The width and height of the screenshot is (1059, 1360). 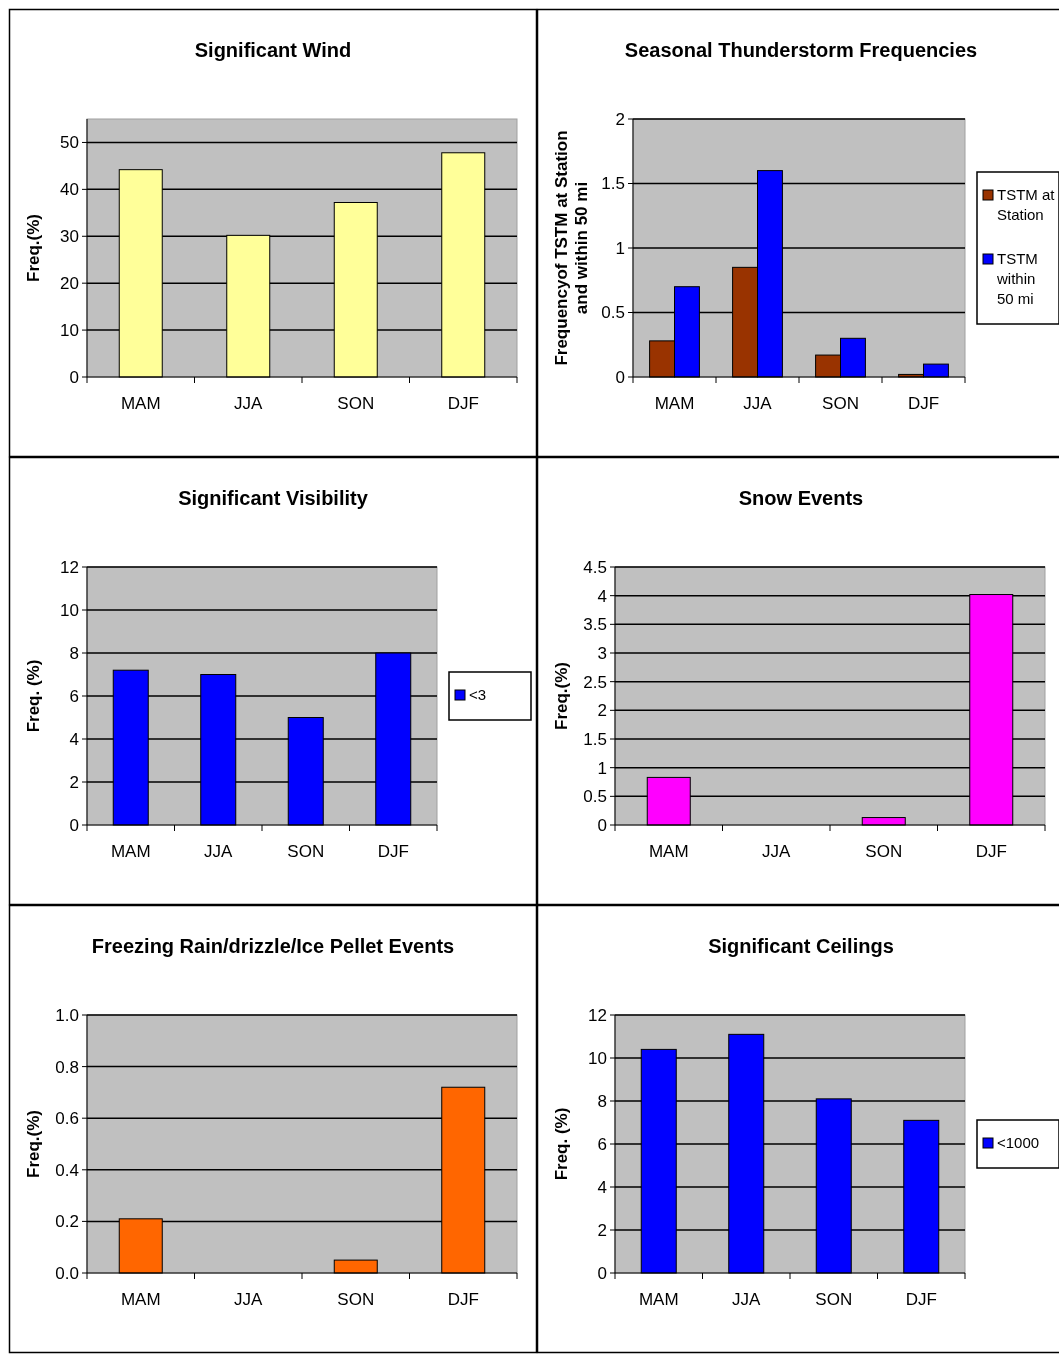 What do you see at coordinates (273, 50) in the screenshot?
I see `chart-title: Significant Wind` at bounding box center [273, 50].